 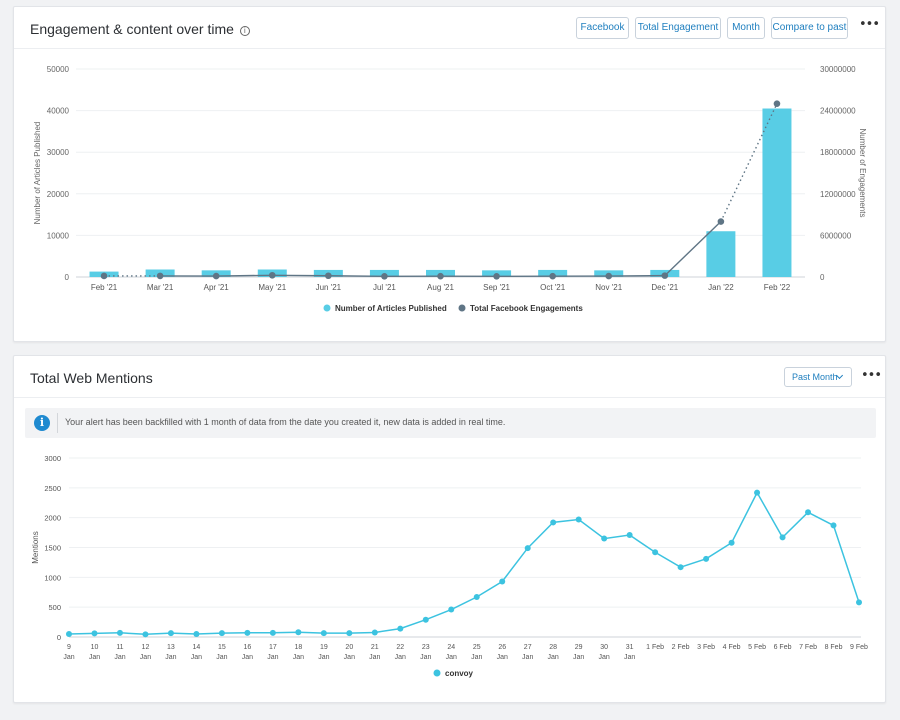 What do you see at coordinates (862, 173) in the screenshot?
I see `y-right-axis-label: Number of Engagements` at bounding box center [862, 173].